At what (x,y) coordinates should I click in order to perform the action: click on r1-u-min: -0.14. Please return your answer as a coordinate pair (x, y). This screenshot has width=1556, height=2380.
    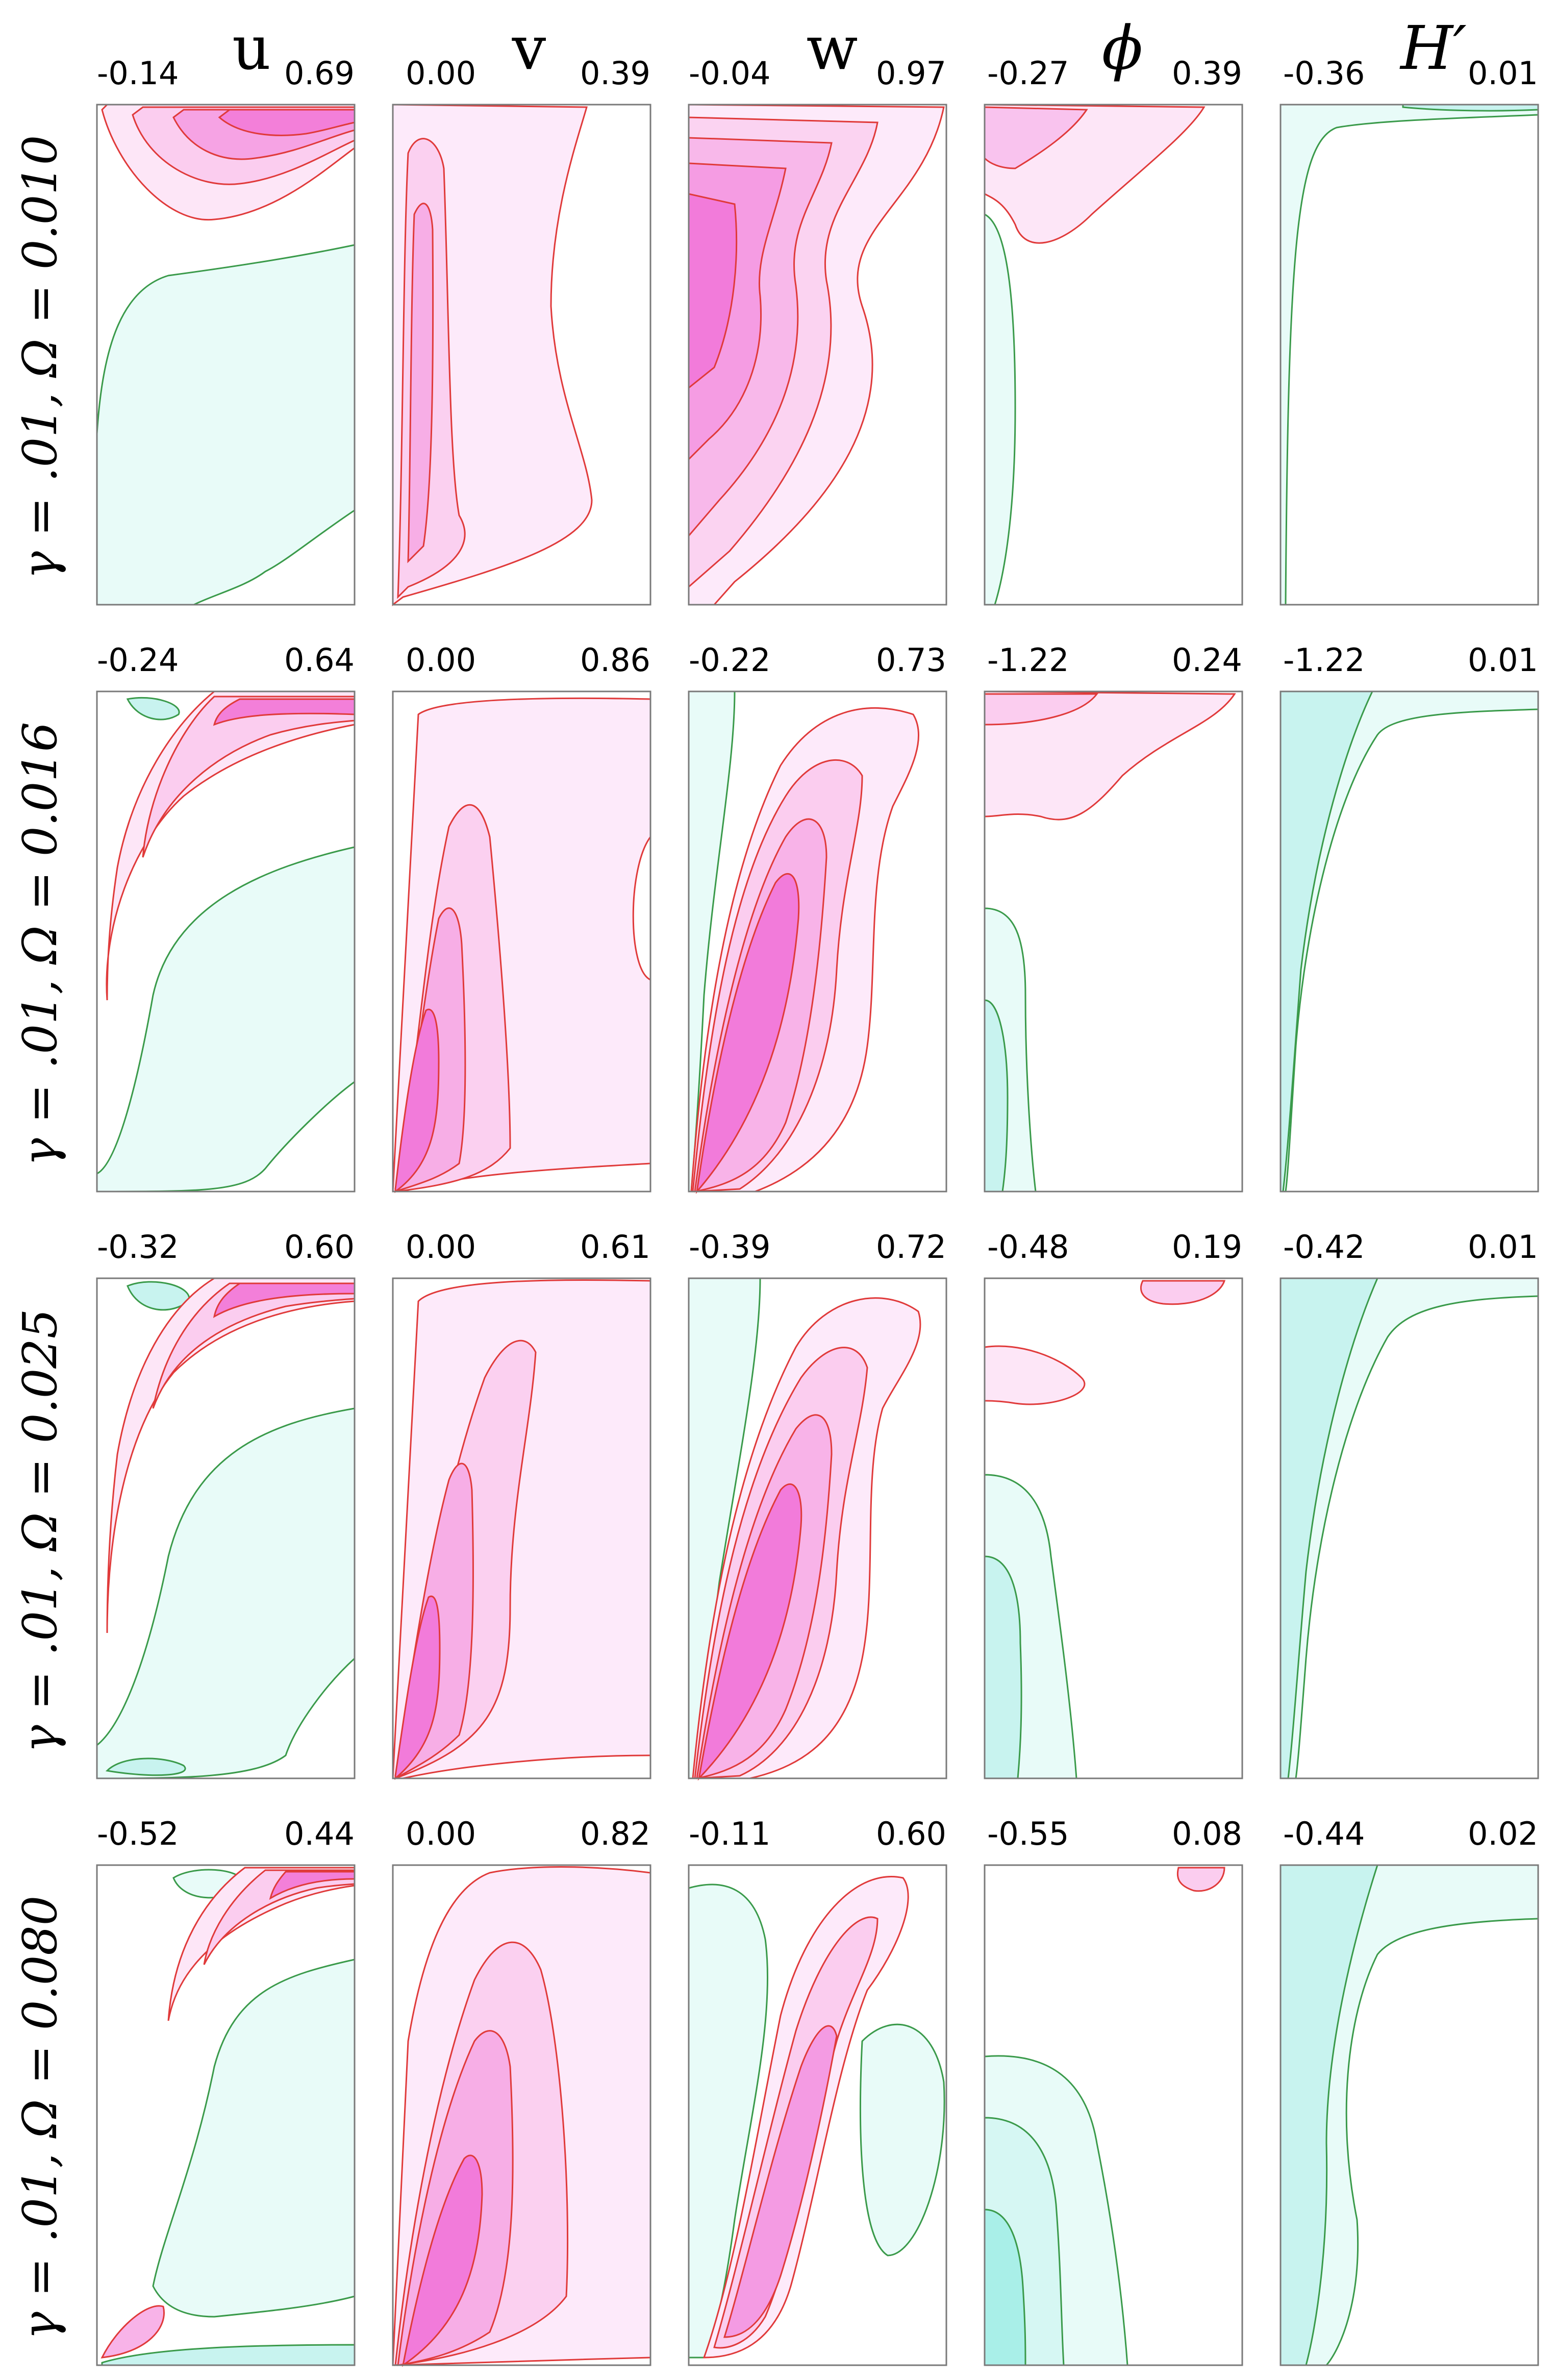
    Looking at the image, I should click on (138, 73).